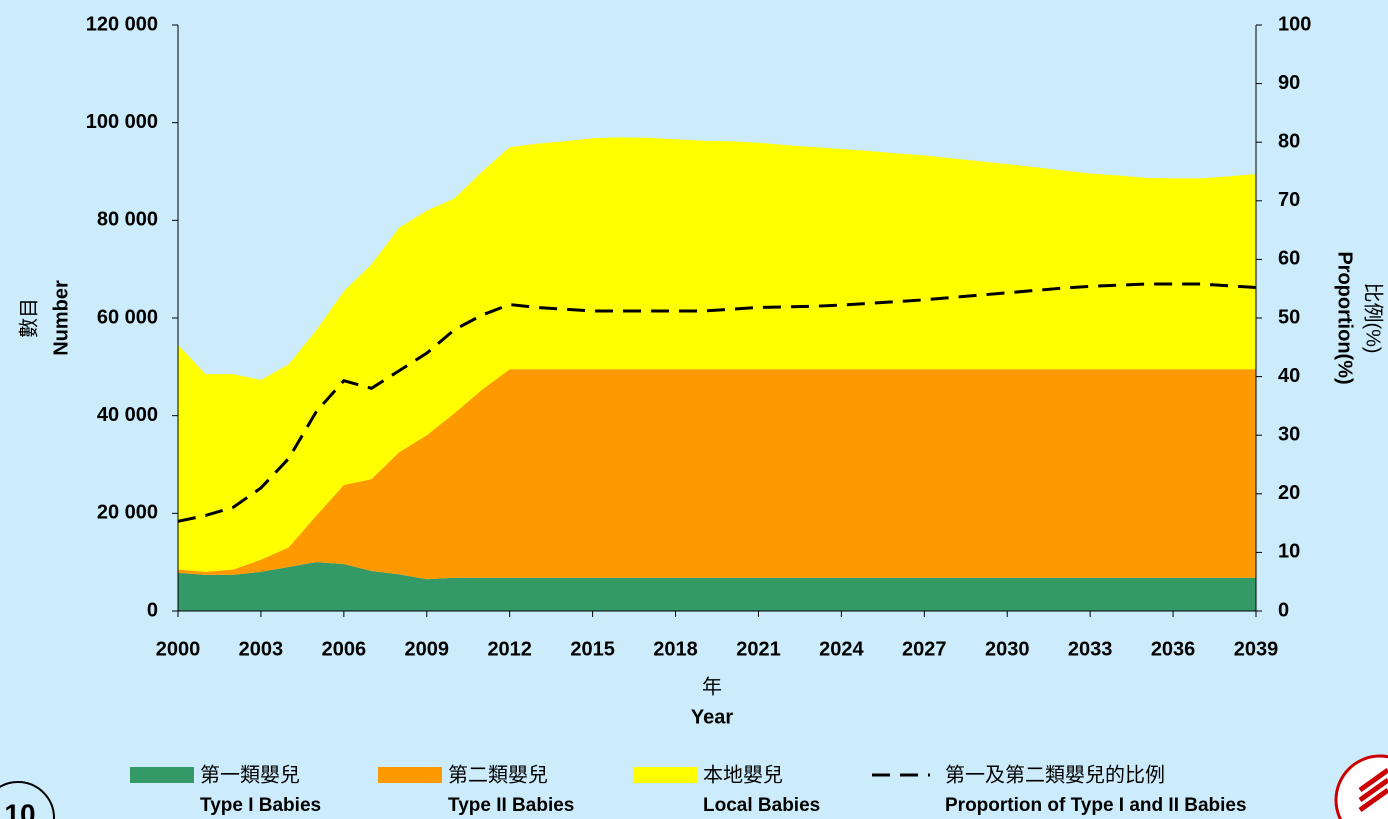 This screenshot has width=1388, height=819. What do you see at coordinates (1055, 774) in the screenshot?
I see `legend-label: 第一及第二類嬰兒的比例` at bounding box center [1055, 774].